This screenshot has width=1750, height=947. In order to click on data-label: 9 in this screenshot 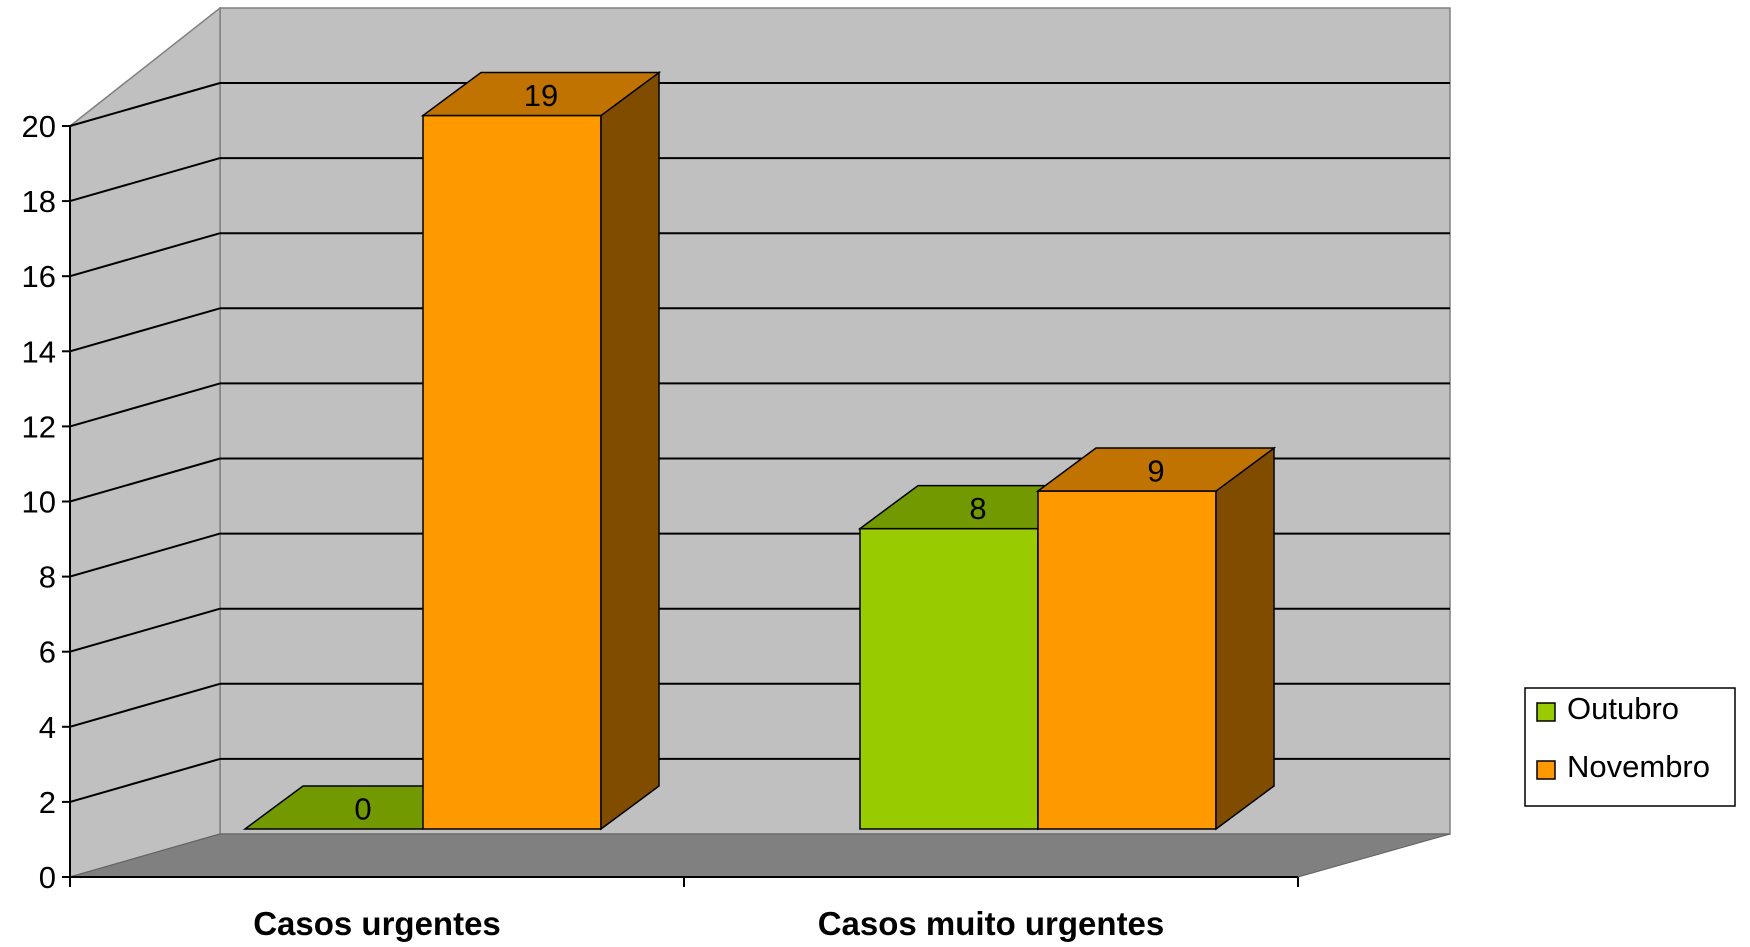, I will do `click(1155, 471)`.